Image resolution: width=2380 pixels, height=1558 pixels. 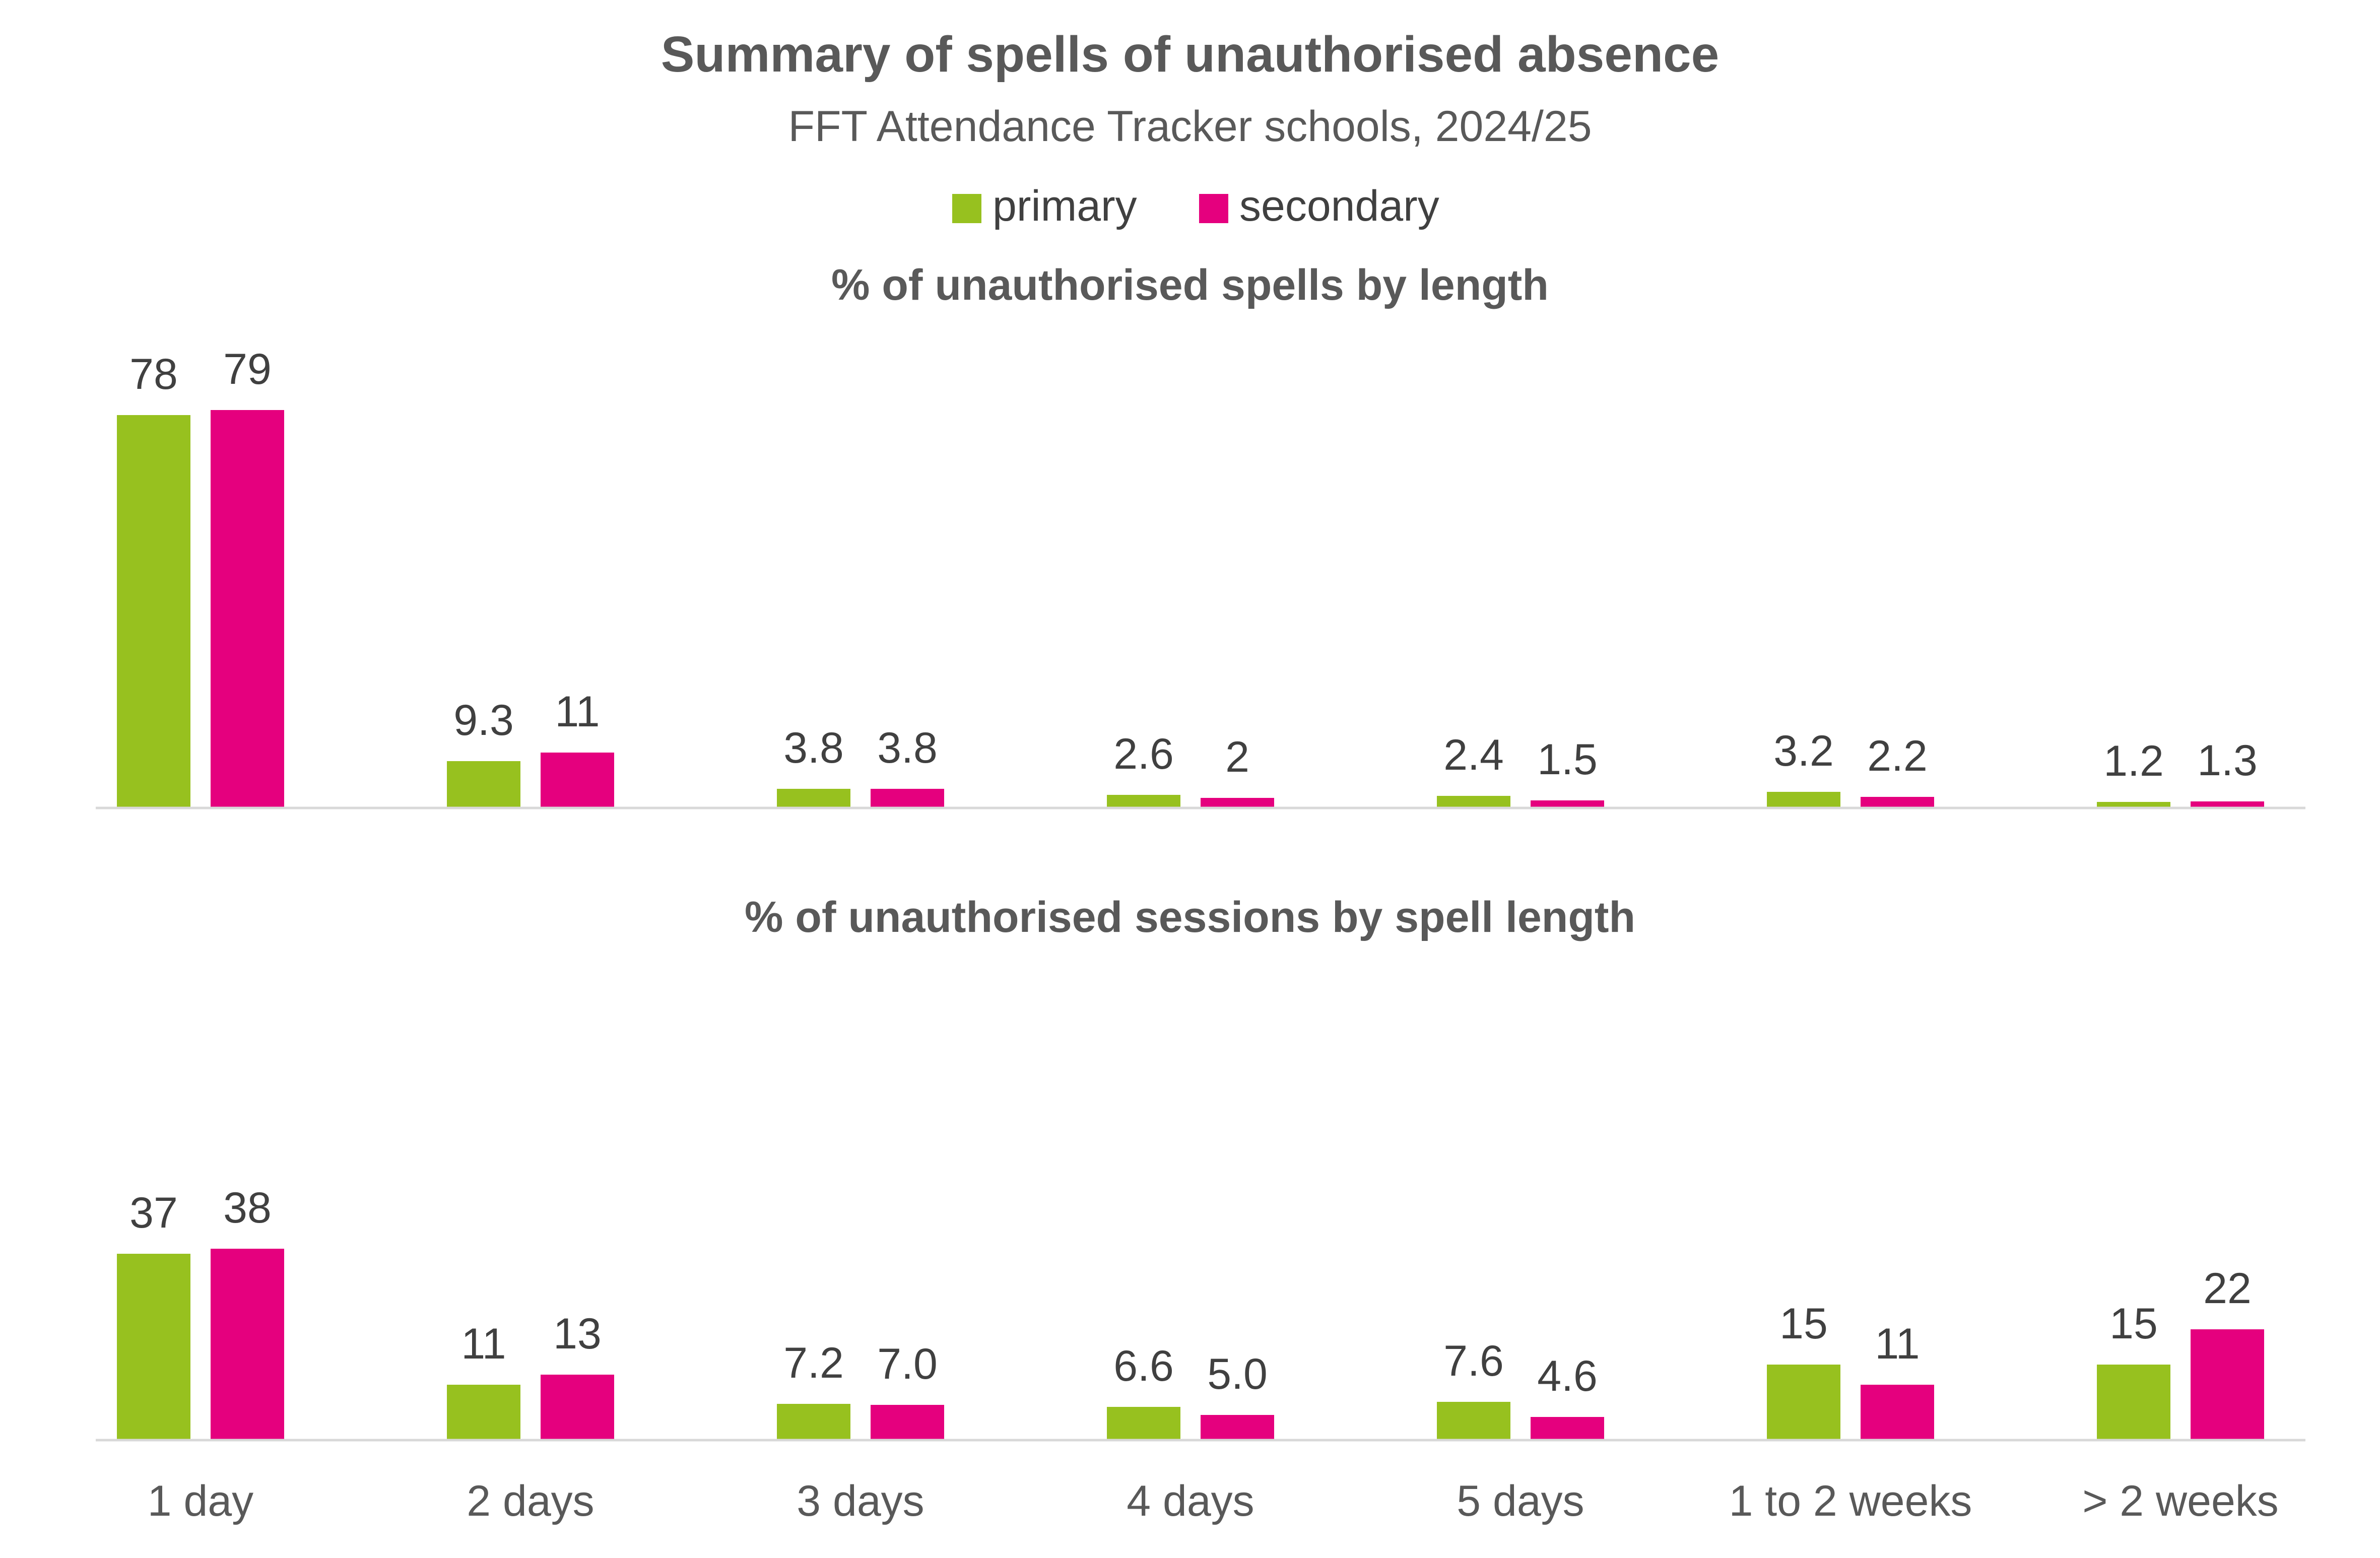 What do you see at coordinates (1190, 285) in the screenshot?
I see `panel-1-title: % of unauthorised spells by length` at bounding box center [1190, 285].